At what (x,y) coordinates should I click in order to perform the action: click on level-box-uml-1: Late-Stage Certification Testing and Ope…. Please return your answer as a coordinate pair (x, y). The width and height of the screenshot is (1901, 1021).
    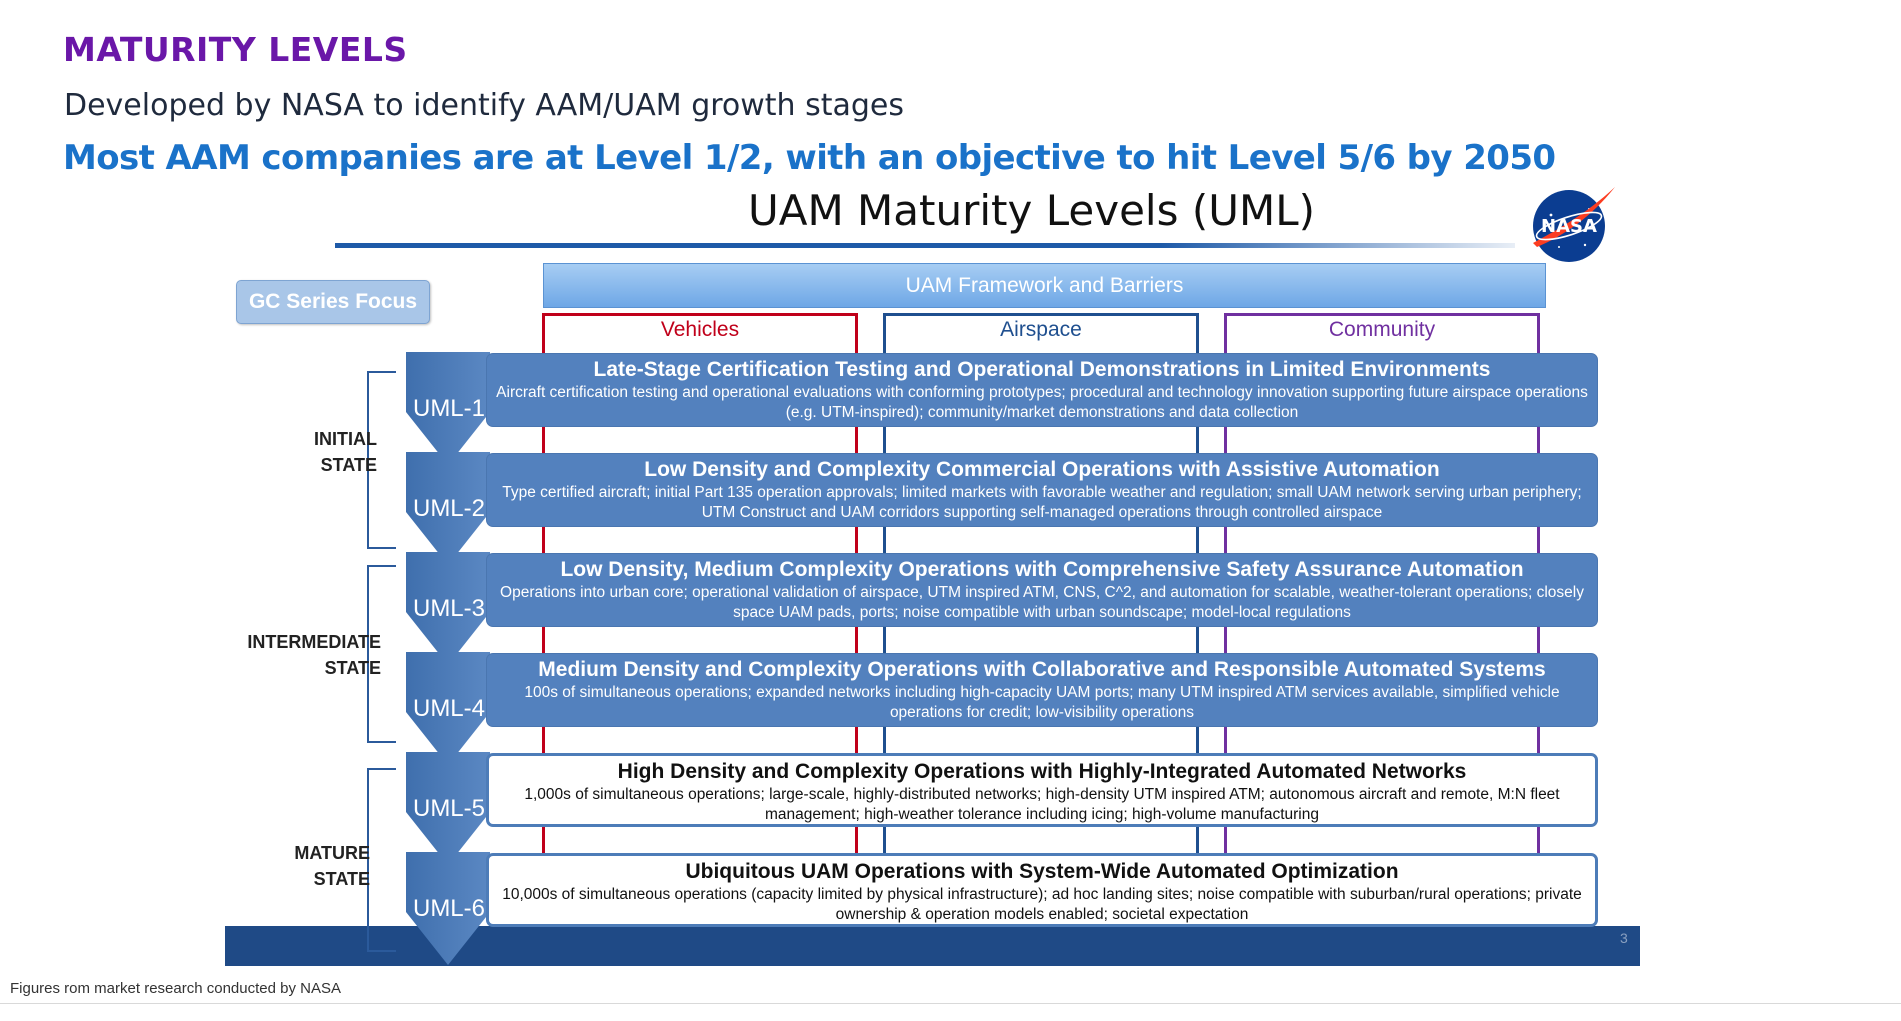
    Looking at the image, I should click on (1042, 390).